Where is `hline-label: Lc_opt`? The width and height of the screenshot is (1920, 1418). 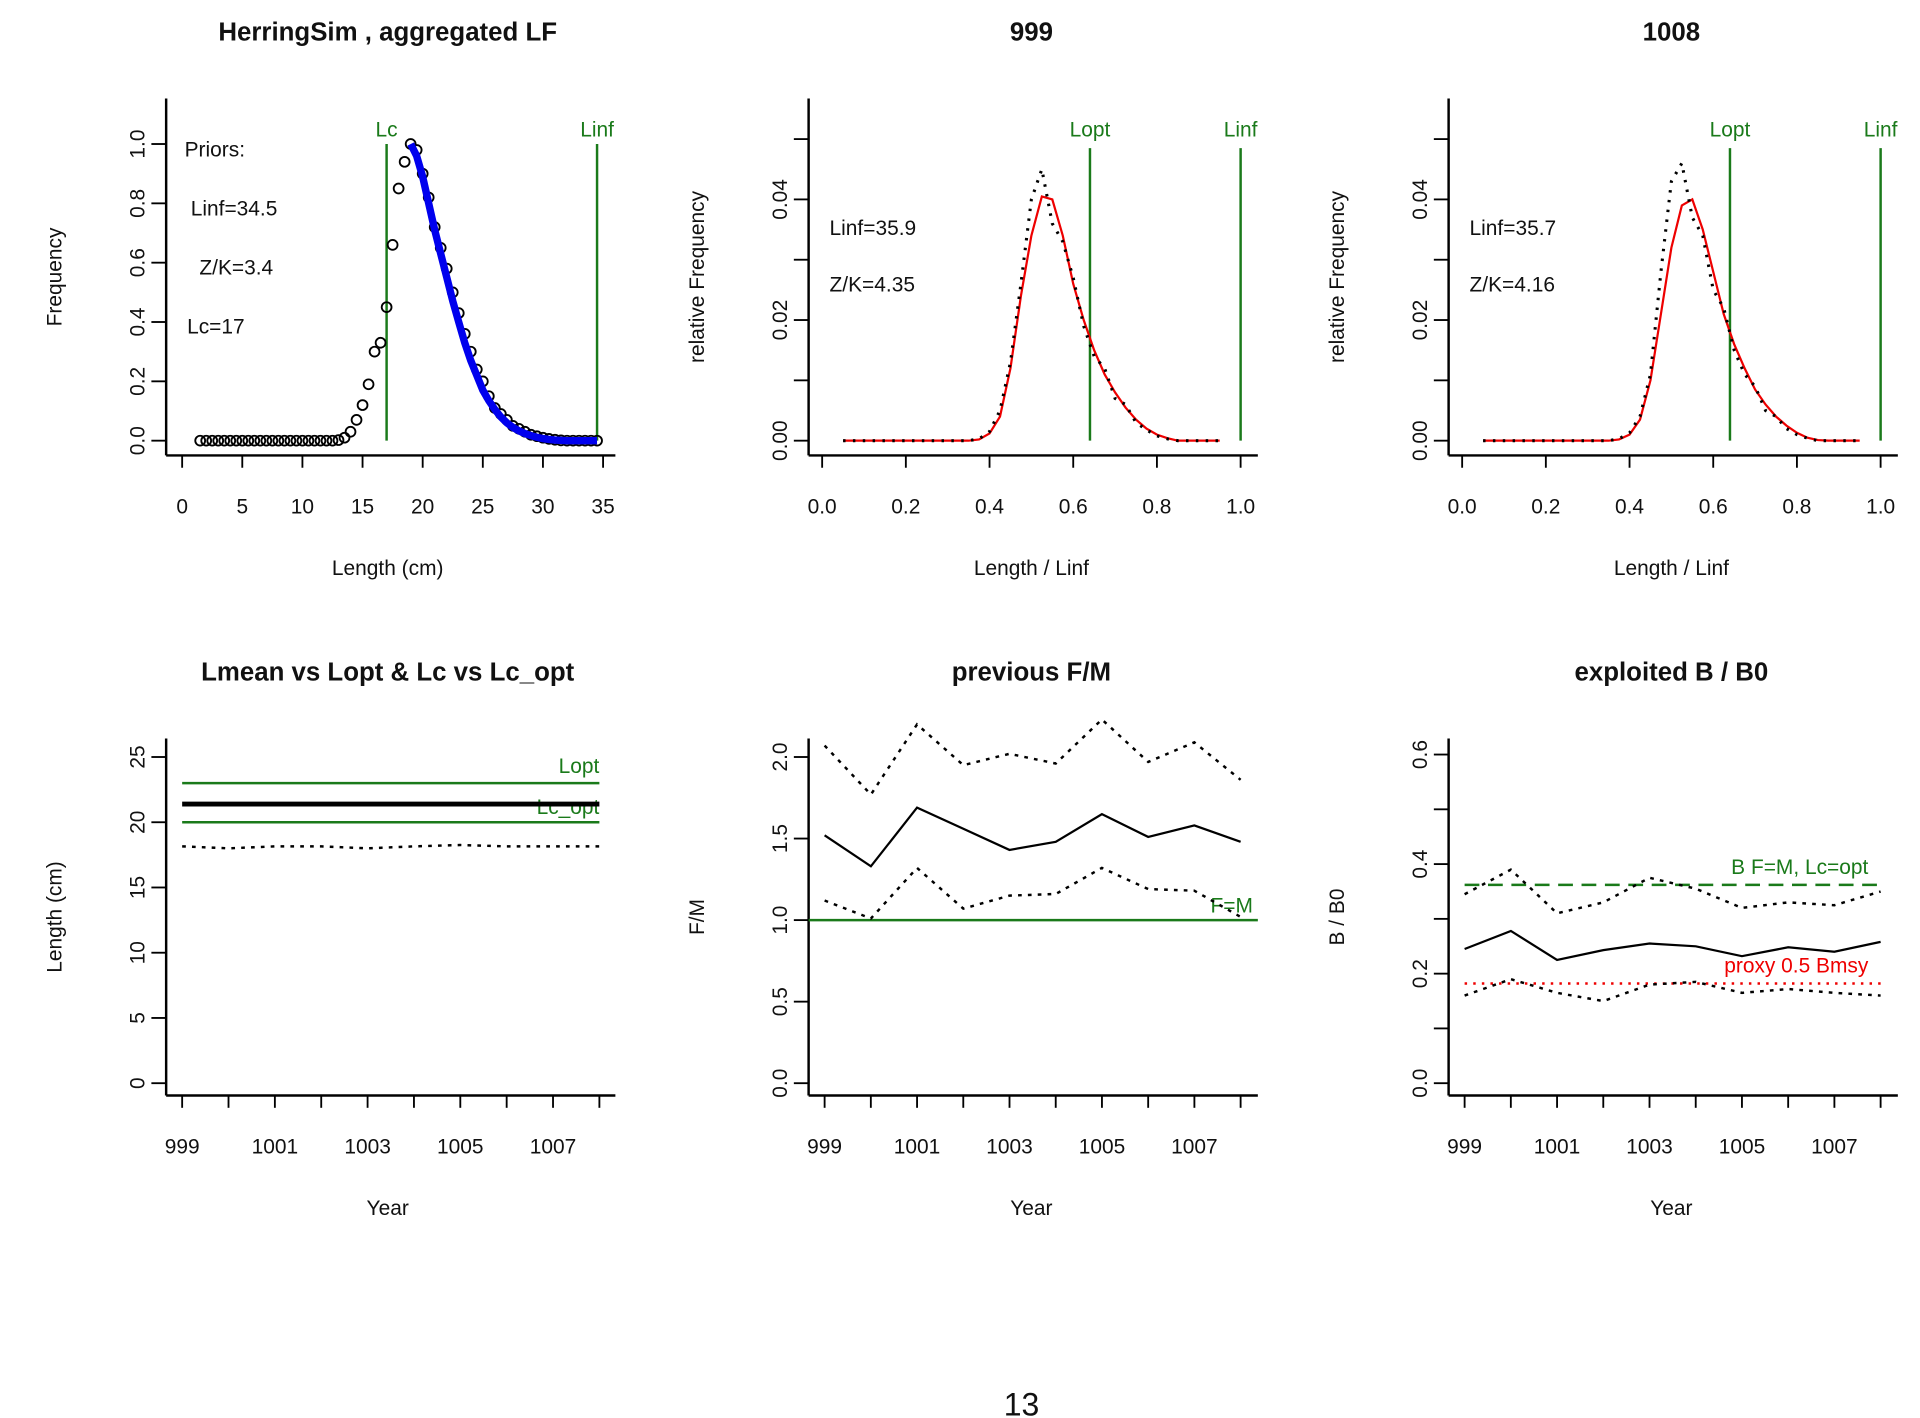
hline-label: Lc_opt is located at coordinates (568, 807).